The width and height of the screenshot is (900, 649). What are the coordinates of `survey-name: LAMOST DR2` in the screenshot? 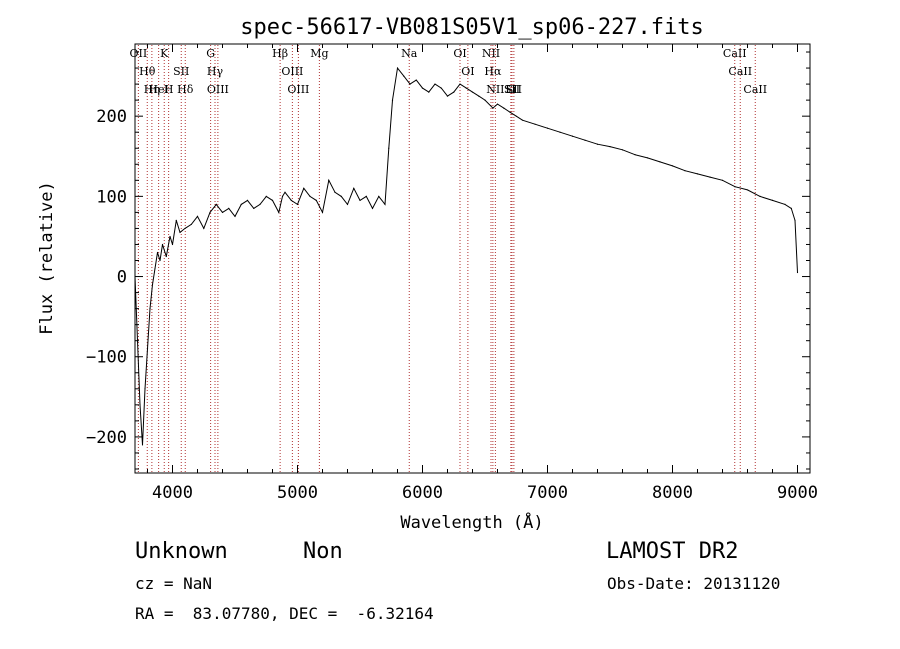 It's located at (672, 551).